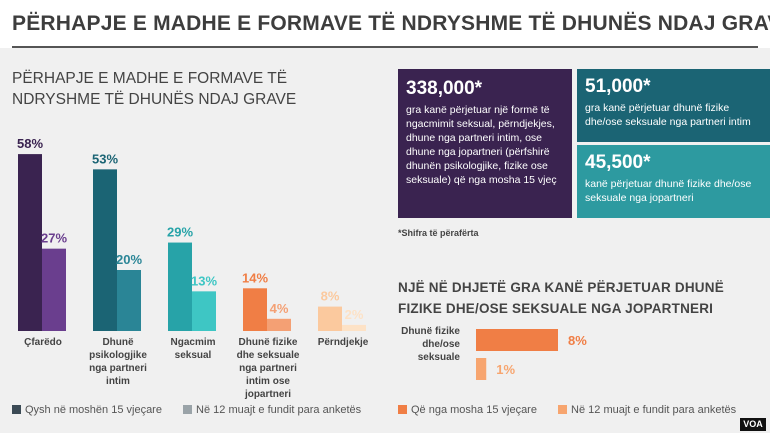 This screenshot has height=433, width=770. I want to click on voa-logo: VOA, so click(753, 424).